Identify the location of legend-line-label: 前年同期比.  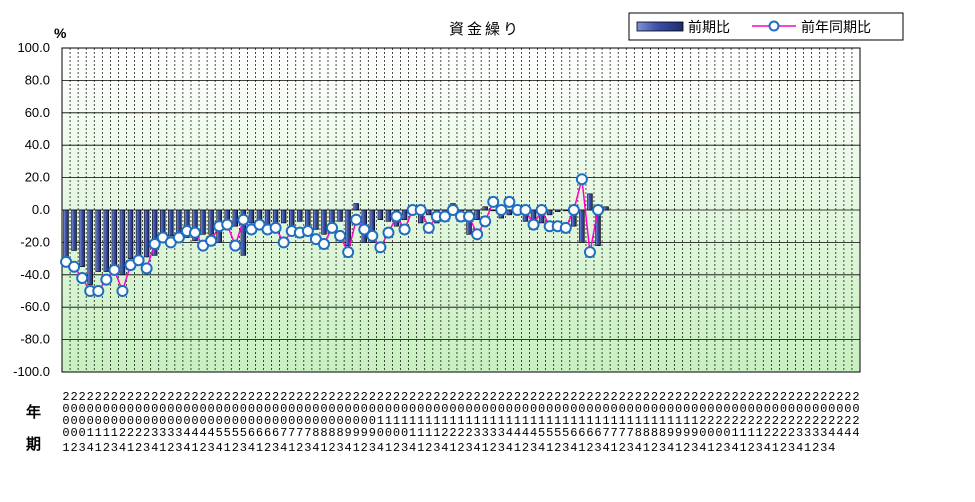
(836, 27).